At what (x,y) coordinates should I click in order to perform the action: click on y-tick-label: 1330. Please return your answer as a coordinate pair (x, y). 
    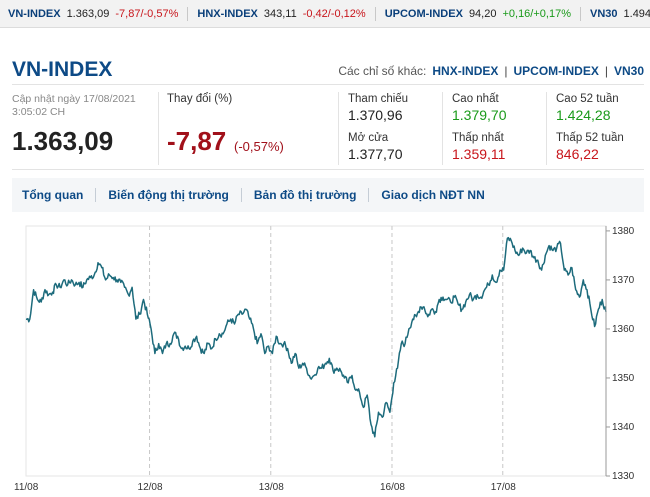
    Looking at the image, I should click on (623, 476).